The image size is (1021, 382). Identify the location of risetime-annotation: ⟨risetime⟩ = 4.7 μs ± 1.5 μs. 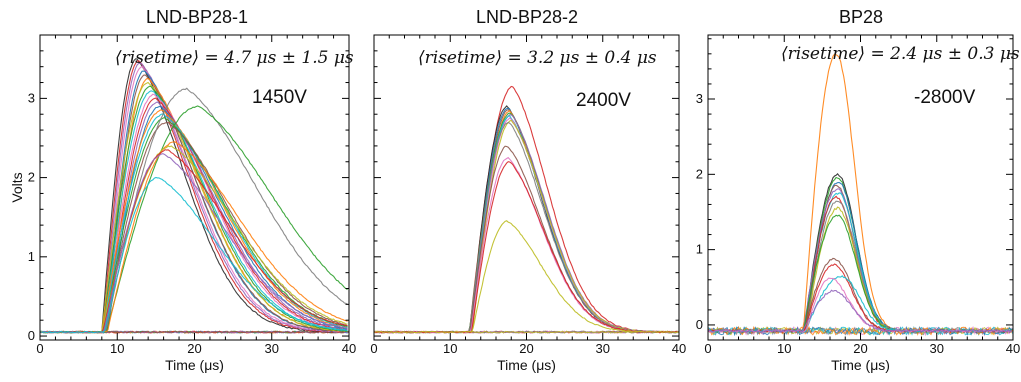
(234, 58).